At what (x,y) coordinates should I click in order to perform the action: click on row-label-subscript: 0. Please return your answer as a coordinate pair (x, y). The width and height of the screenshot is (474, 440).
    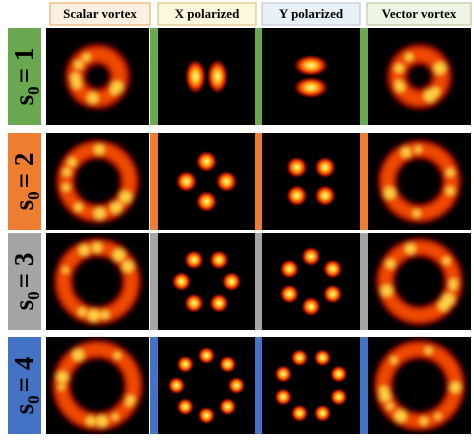
    Looking at the image, I should click on (33, 195).